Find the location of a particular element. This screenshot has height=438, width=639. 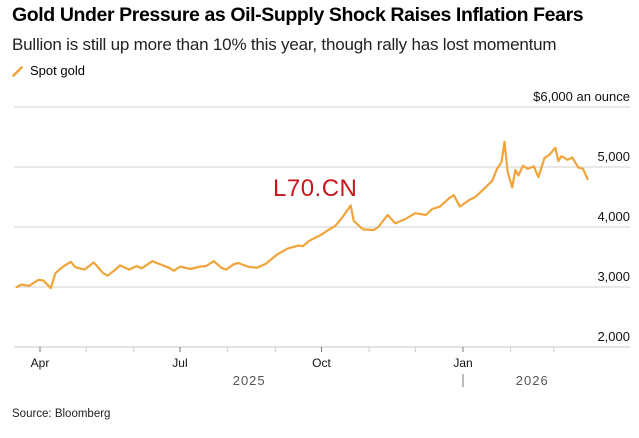

x-tick-label: Jul is located at coordinates (179, 363).